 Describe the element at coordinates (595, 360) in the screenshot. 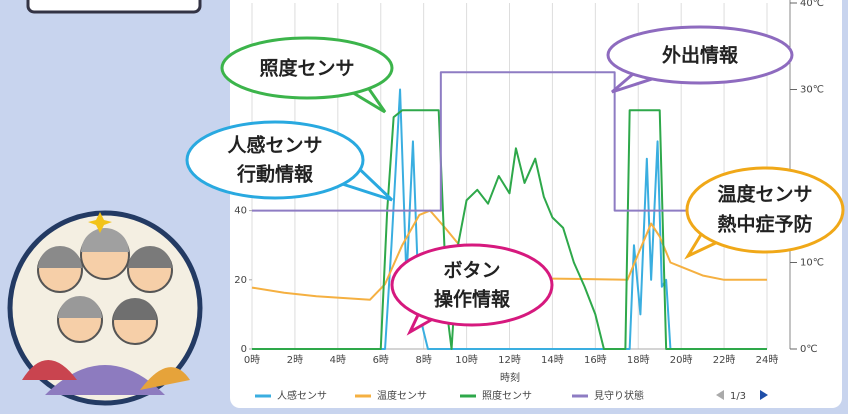

I see `x-tick-label: 16時` at that location.